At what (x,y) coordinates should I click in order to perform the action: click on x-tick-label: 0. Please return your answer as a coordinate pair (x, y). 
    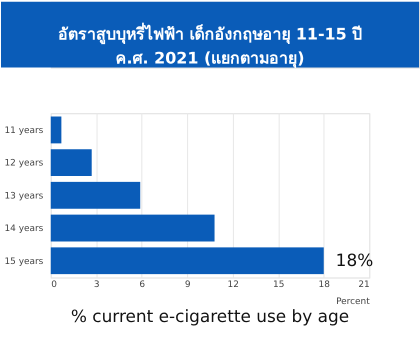
    Looking at the image, I should click on (54, 285).